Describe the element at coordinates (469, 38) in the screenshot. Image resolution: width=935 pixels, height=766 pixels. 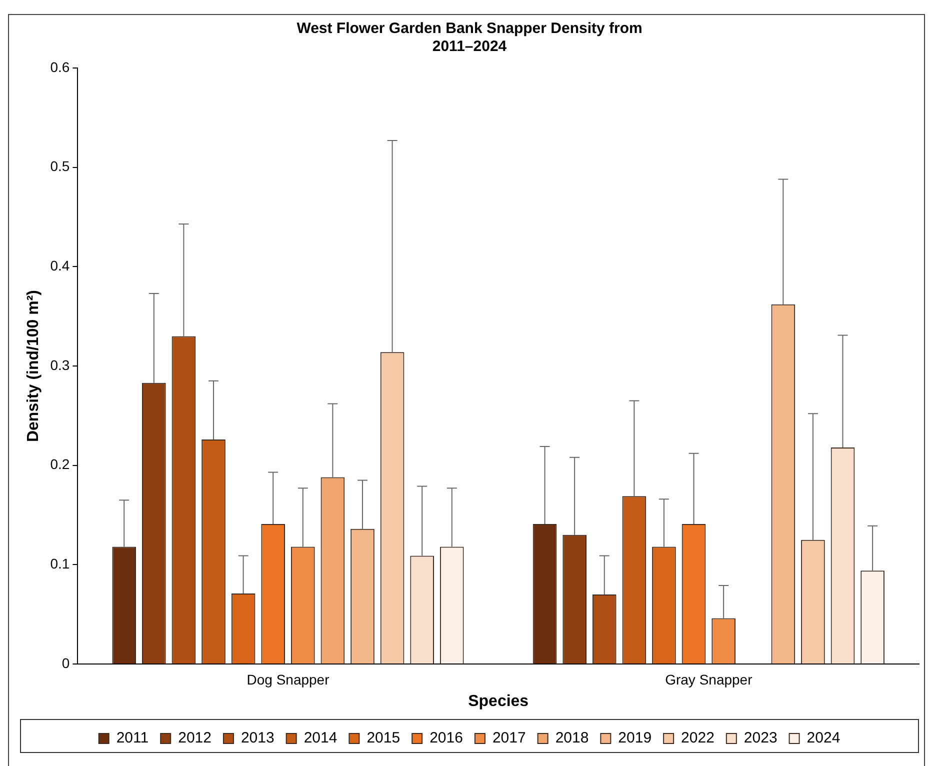
I see `chart-title: West Flower Garden Bank Snapper Density from 2011–2024` at that location.